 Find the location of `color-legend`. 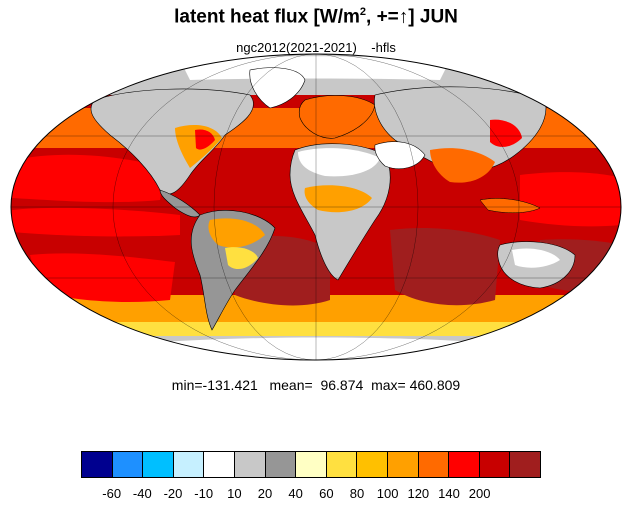

color-legend is located at coordinates (311, 464).